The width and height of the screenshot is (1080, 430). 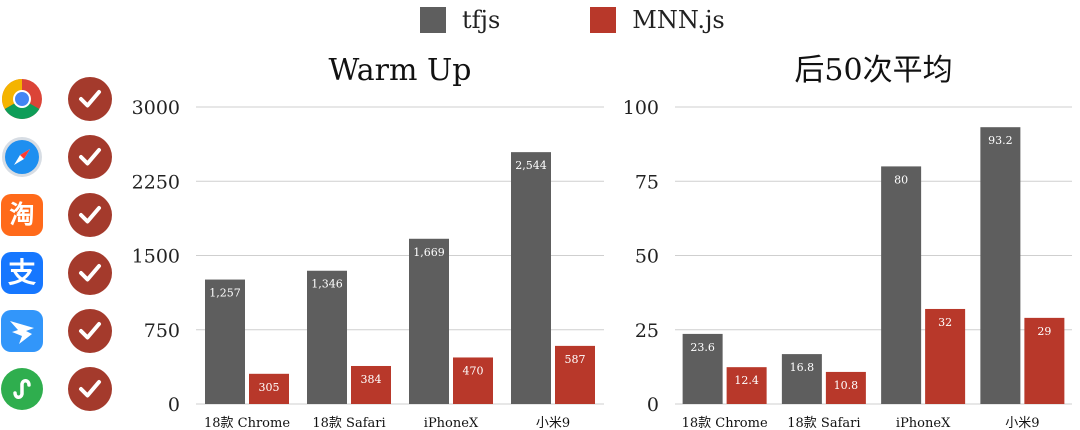 I want to click on data-label: 32, so click(x=945, y=322).